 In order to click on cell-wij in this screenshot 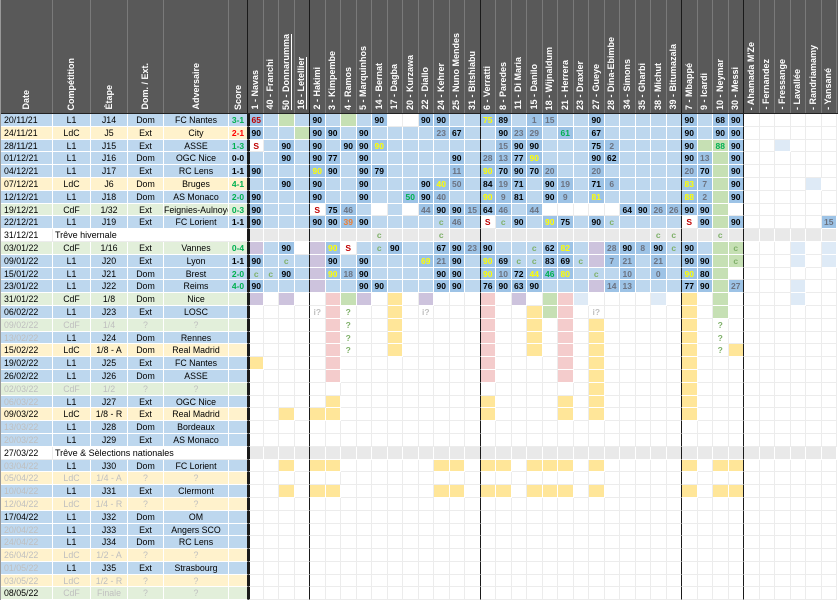, I will do `click(550, 555)`.